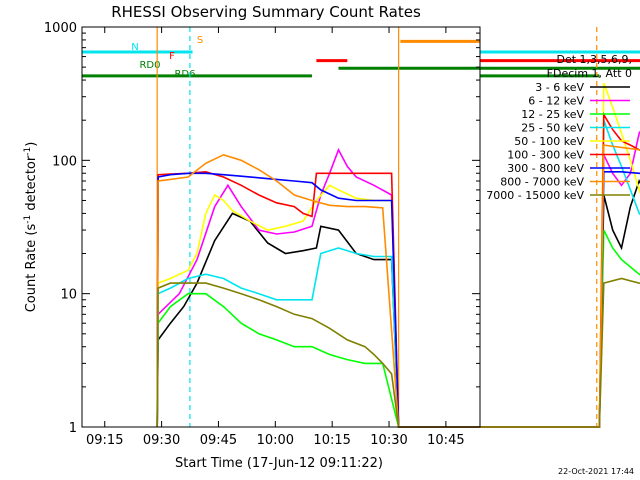 The width and height of the screenshot is (640, 480). What do you see at coordinates (184, 74) in the screenshot?
I see `flag-label-rd6: RD6` at bounding box center [184, 74].